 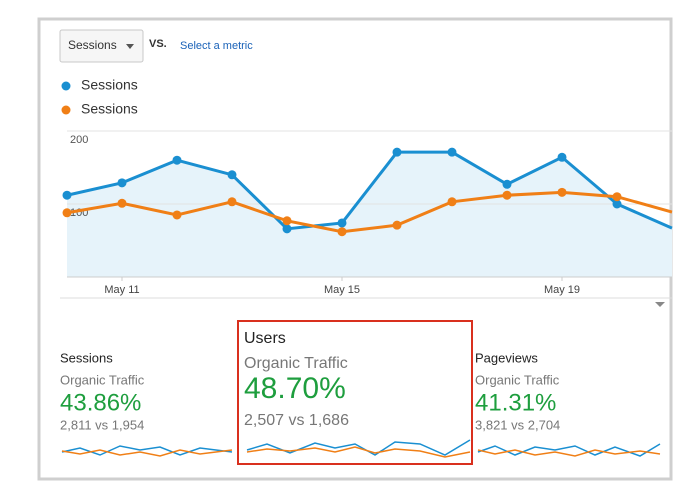 I want to click on card-change: 48.70%, so click(x=295, y=388).